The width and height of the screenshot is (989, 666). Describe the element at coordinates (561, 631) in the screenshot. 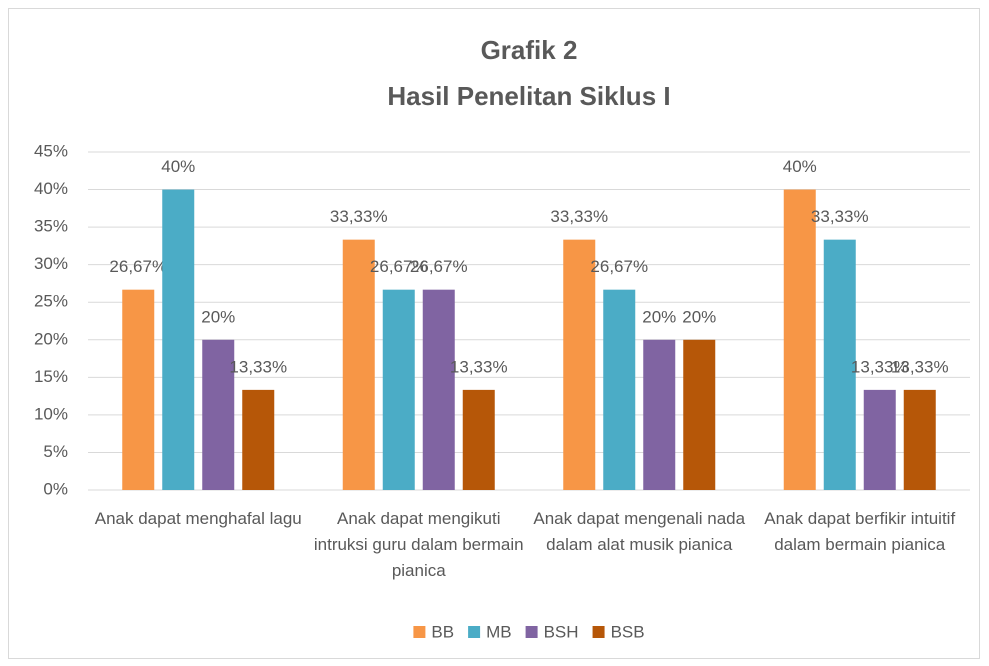

I see `legend-label: BSH` at that location.